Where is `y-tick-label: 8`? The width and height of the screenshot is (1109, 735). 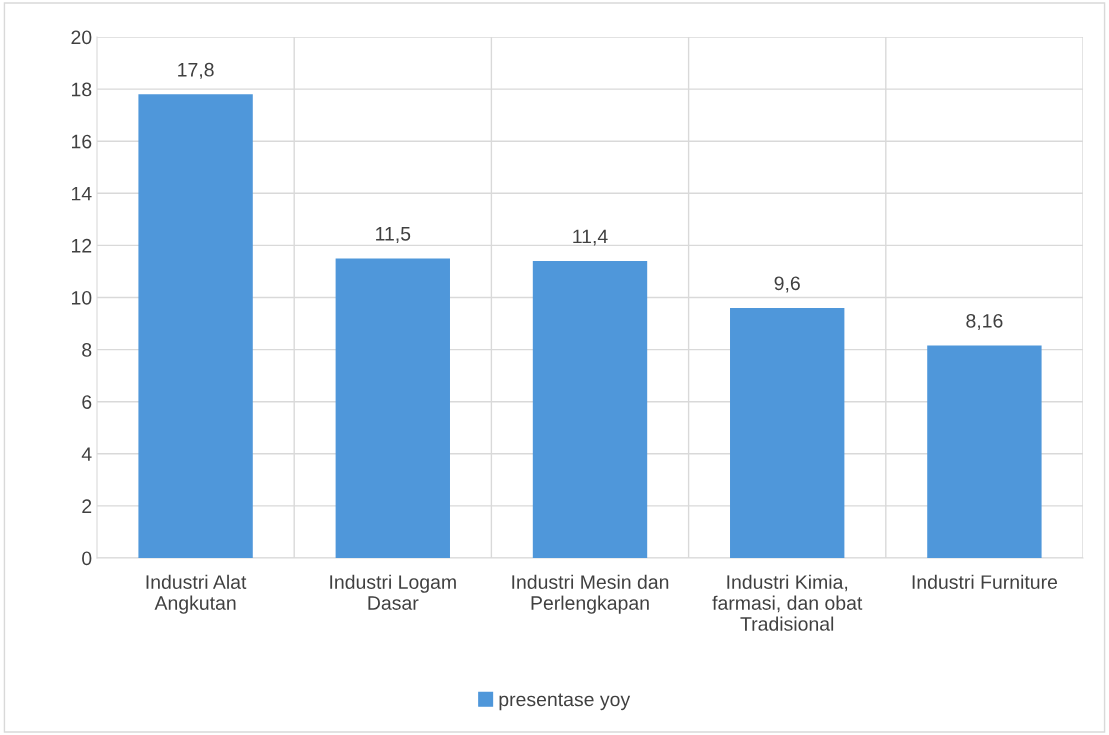
y-tick-label: 8 is located at coordinates (87, 350).